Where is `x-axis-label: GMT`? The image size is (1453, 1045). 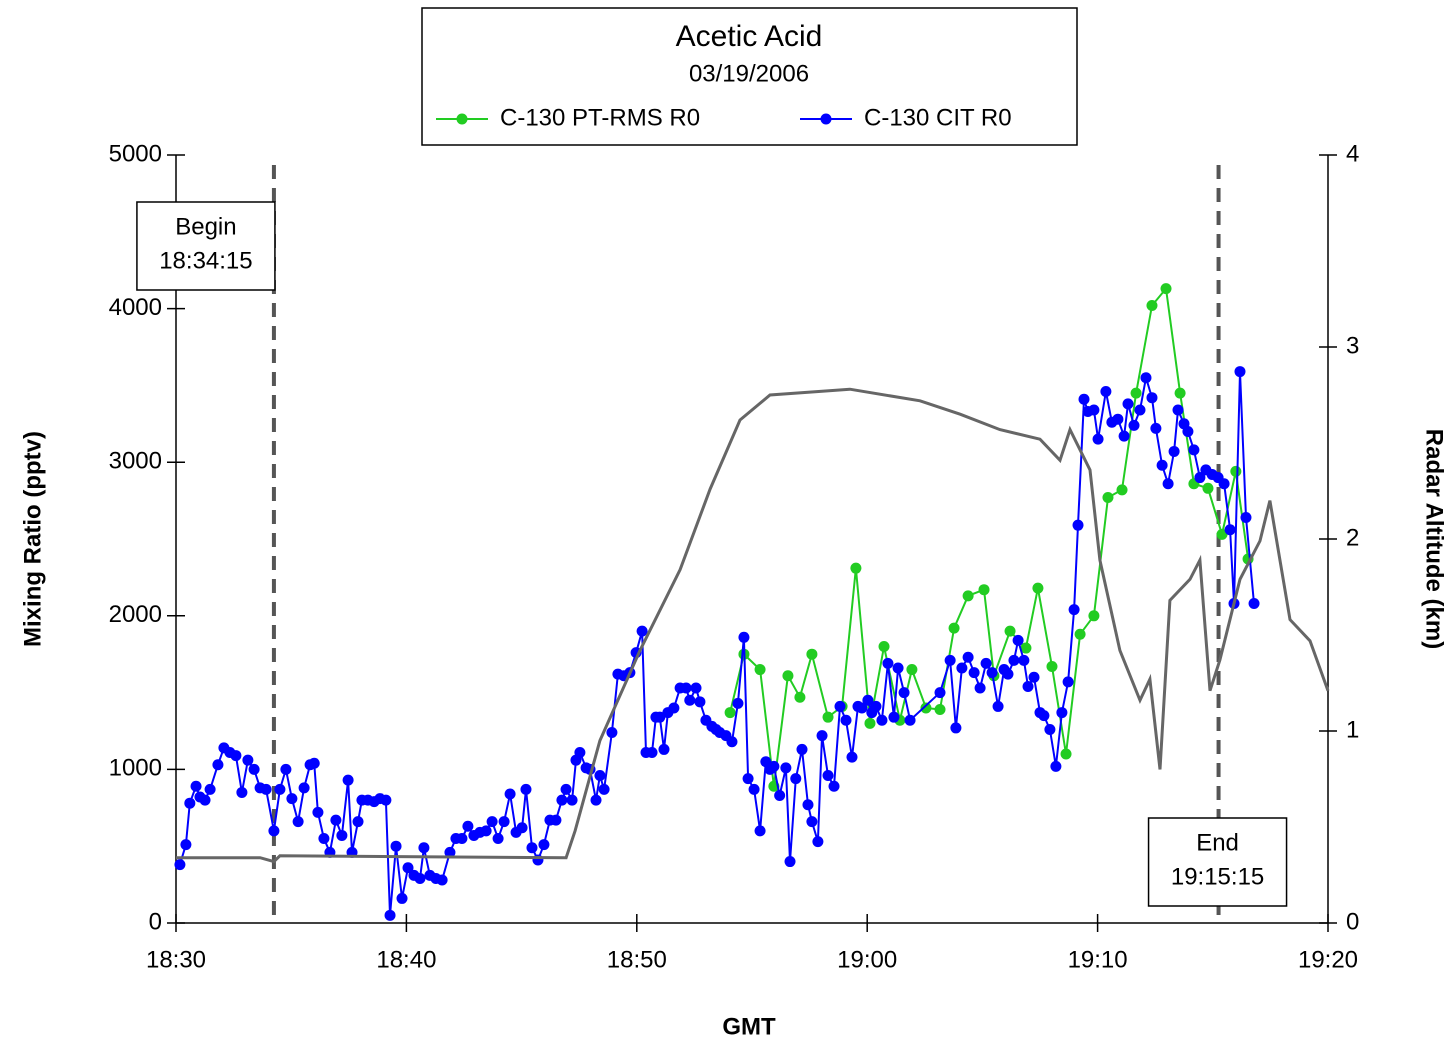 x-axis-label: GMT is located at coordinates (749, 1026).